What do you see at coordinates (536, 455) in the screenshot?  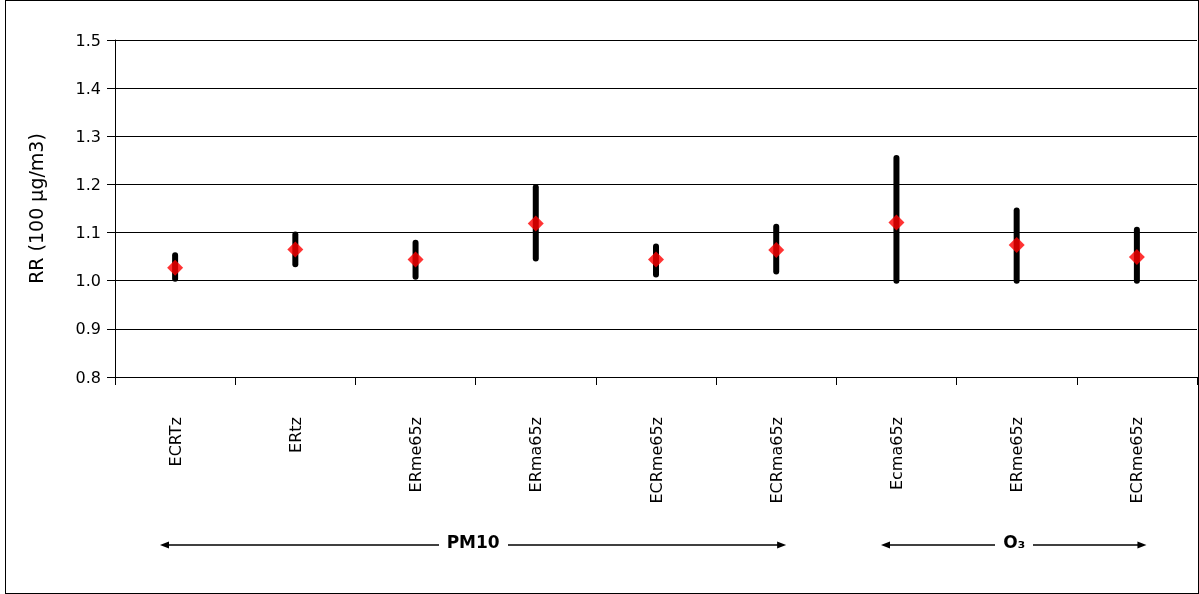 I see `x-tick-label: ERma65z` at bounding box center [536, 455].